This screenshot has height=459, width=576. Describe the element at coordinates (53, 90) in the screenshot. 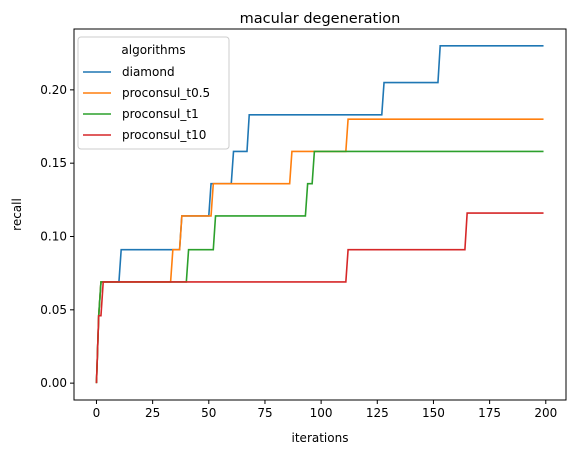

I see `y-tick-label: 0.20` at that location.